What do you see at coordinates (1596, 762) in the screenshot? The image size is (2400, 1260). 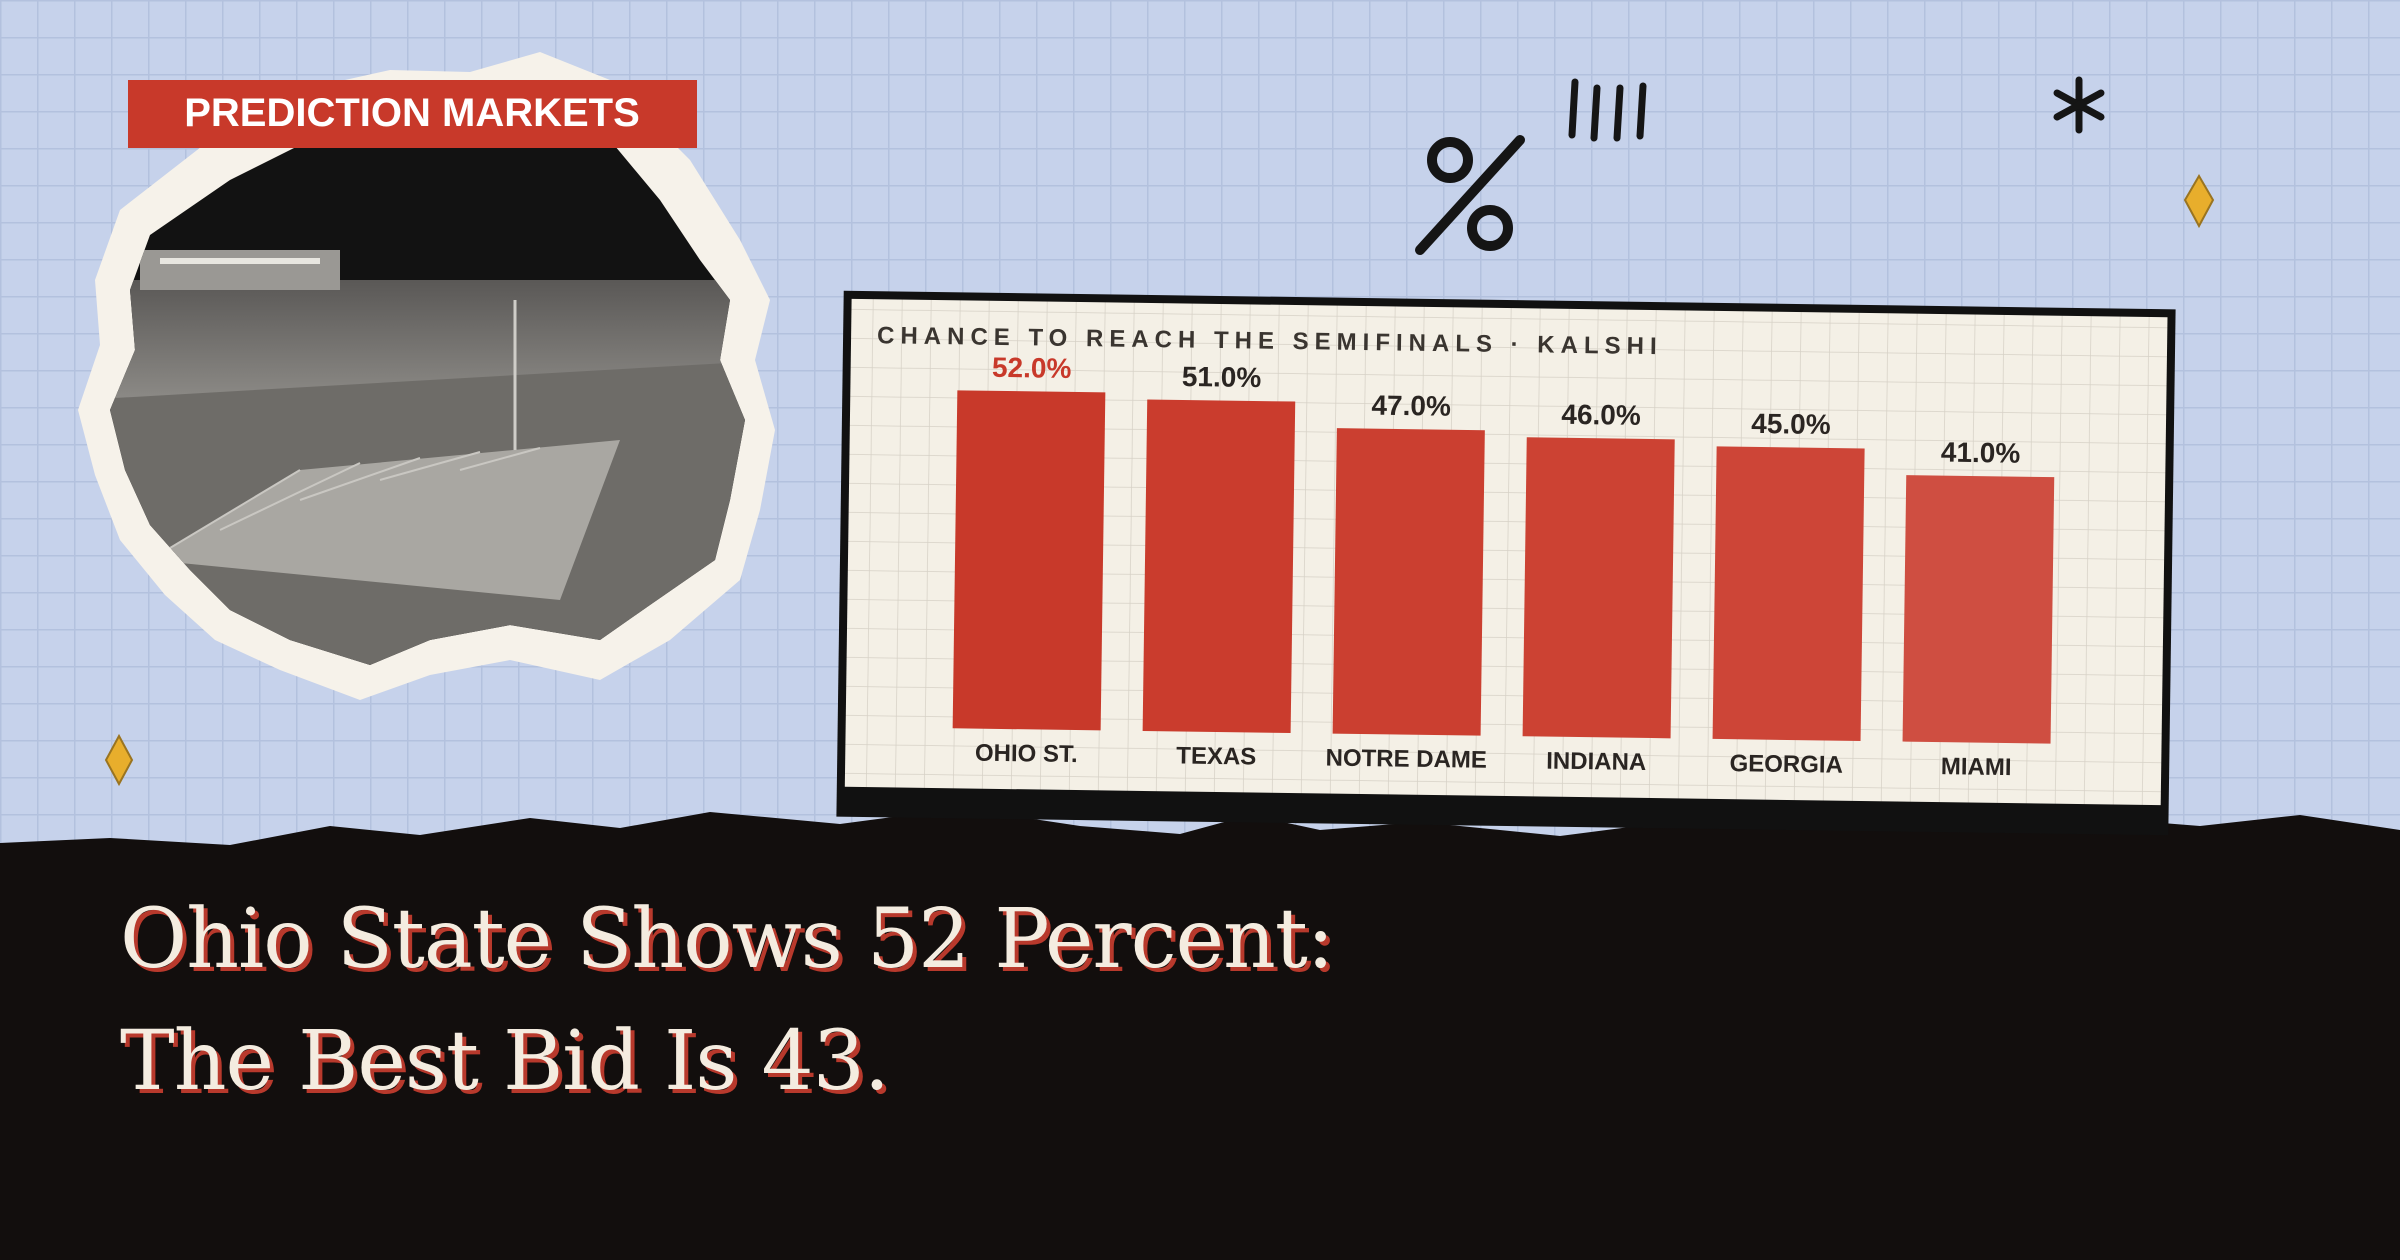 I see `category-label: INDIANA` at bounding box center [1596, 762].